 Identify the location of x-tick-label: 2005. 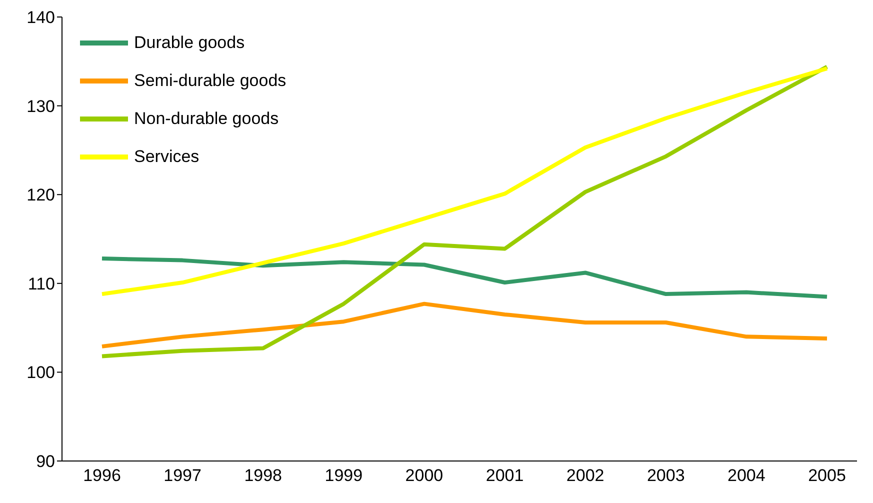
(827, 476).